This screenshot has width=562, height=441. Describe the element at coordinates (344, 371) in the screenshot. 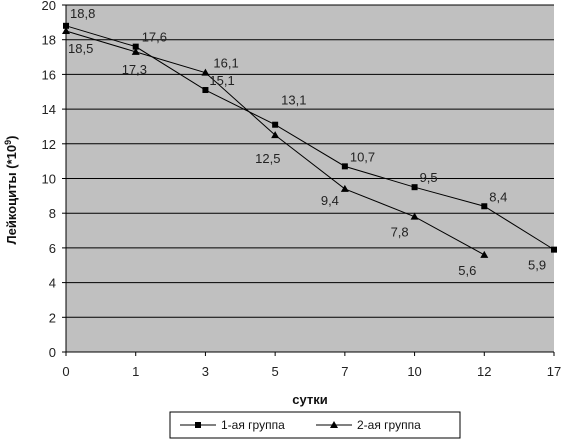

I see `x-tick-label: 7` at that location.